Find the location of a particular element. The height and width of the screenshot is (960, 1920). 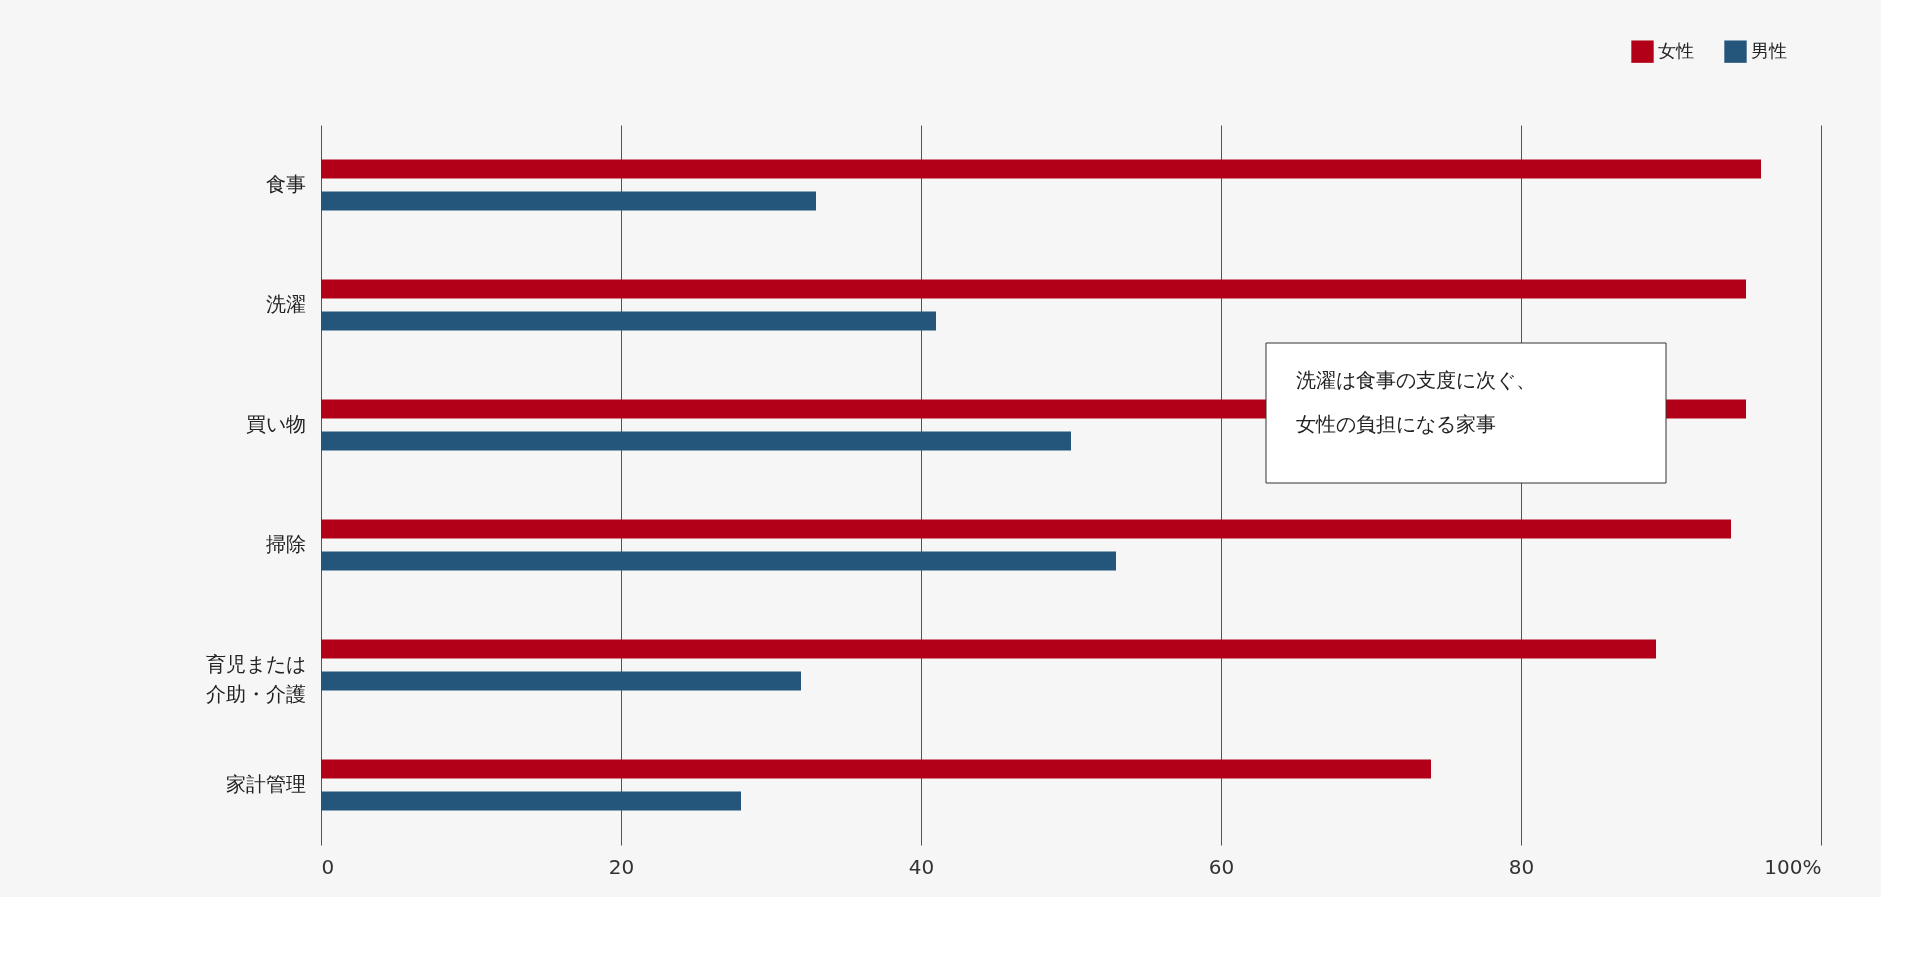

x-tick-label: 80 is located at coordinates (1521, 866).